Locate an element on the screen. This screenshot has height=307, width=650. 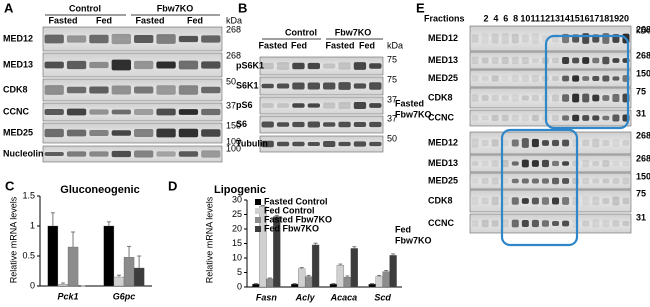
row-label: pS6K1 is located at coordinates (250, 65).